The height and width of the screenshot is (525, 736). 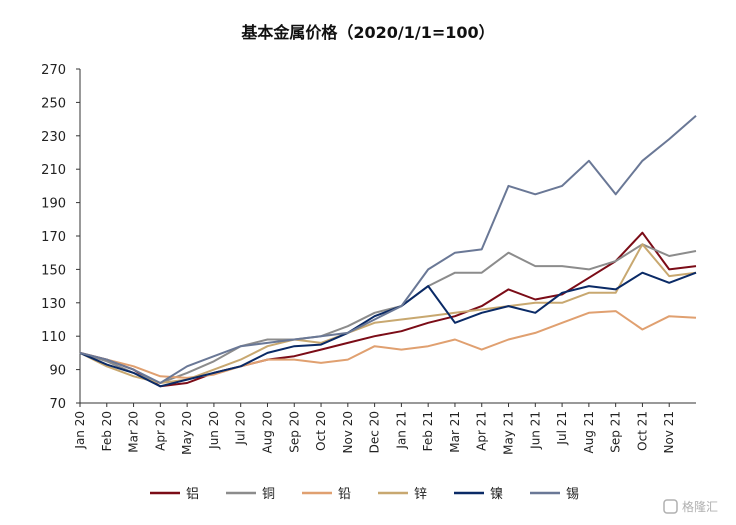 What do you see at coordinates (53, 204) in the screenshot?
I see `y-tick-label: 190` at bounding box center [53, 204].